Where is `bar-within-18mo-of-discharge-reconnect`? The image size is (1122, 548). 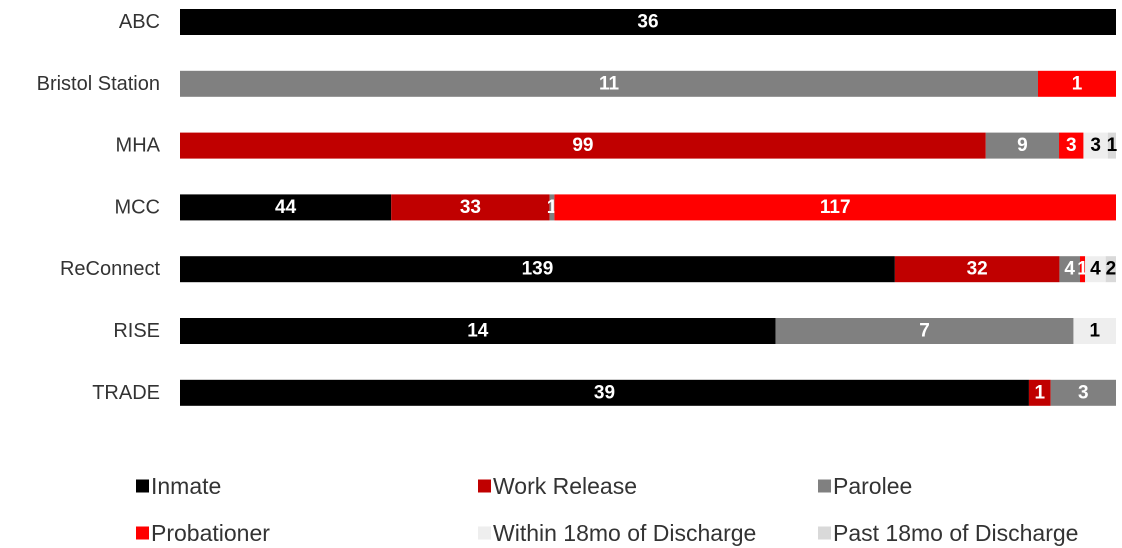 bar-within-18mo-of-discharge-reconnect is located at coordinates (1095, 269).